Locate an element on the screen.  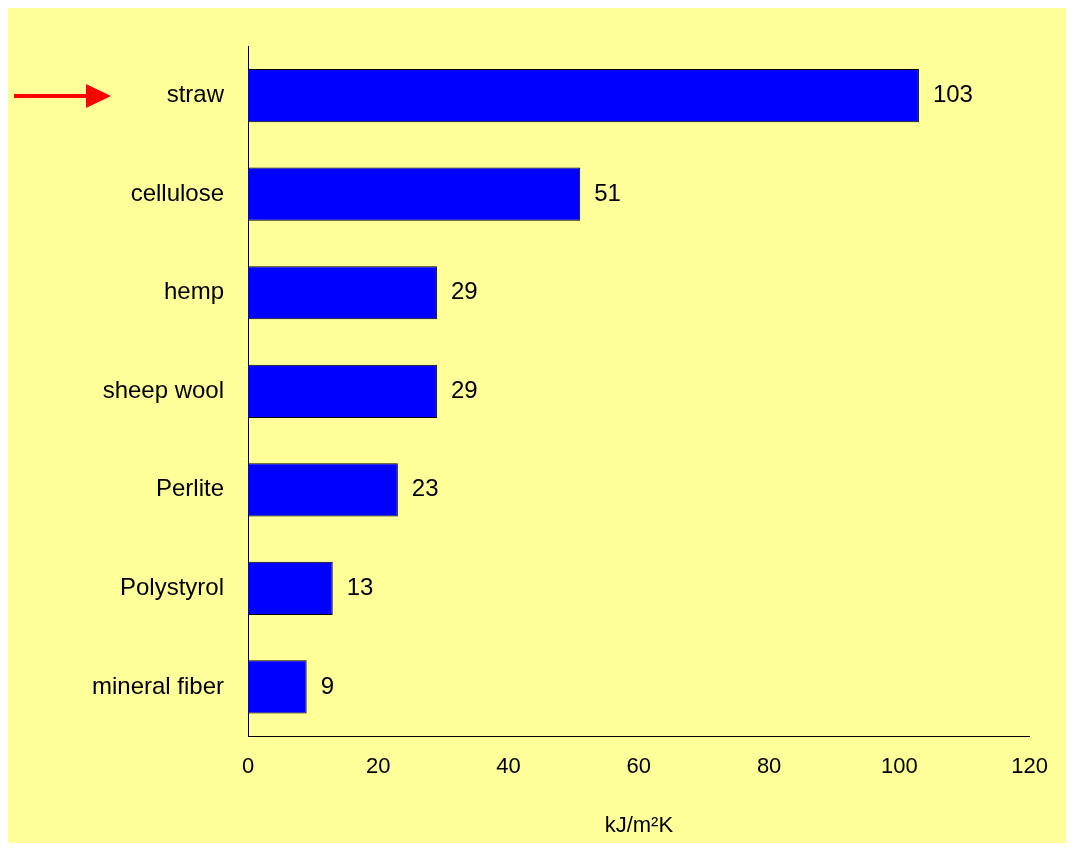
x-tick-label: 0 is located at coordinates (248, 766).